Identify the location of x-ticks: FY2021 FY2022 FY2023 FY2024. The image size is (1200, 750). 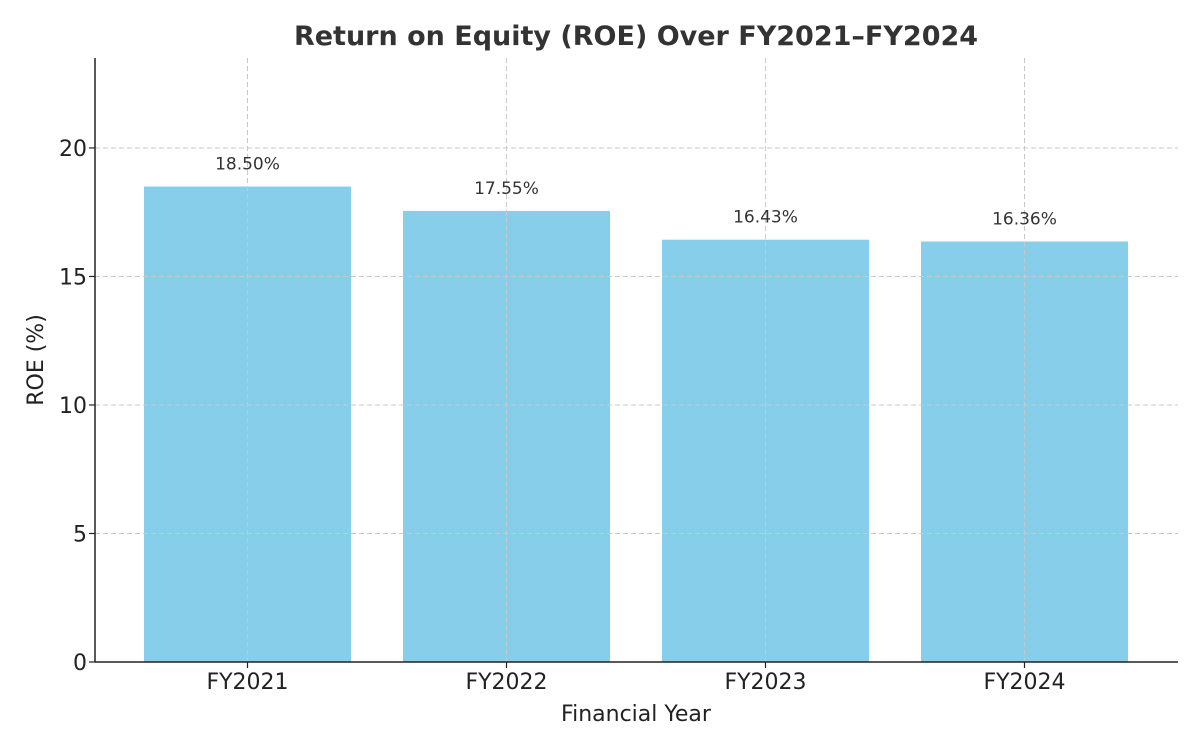
(636, 678).